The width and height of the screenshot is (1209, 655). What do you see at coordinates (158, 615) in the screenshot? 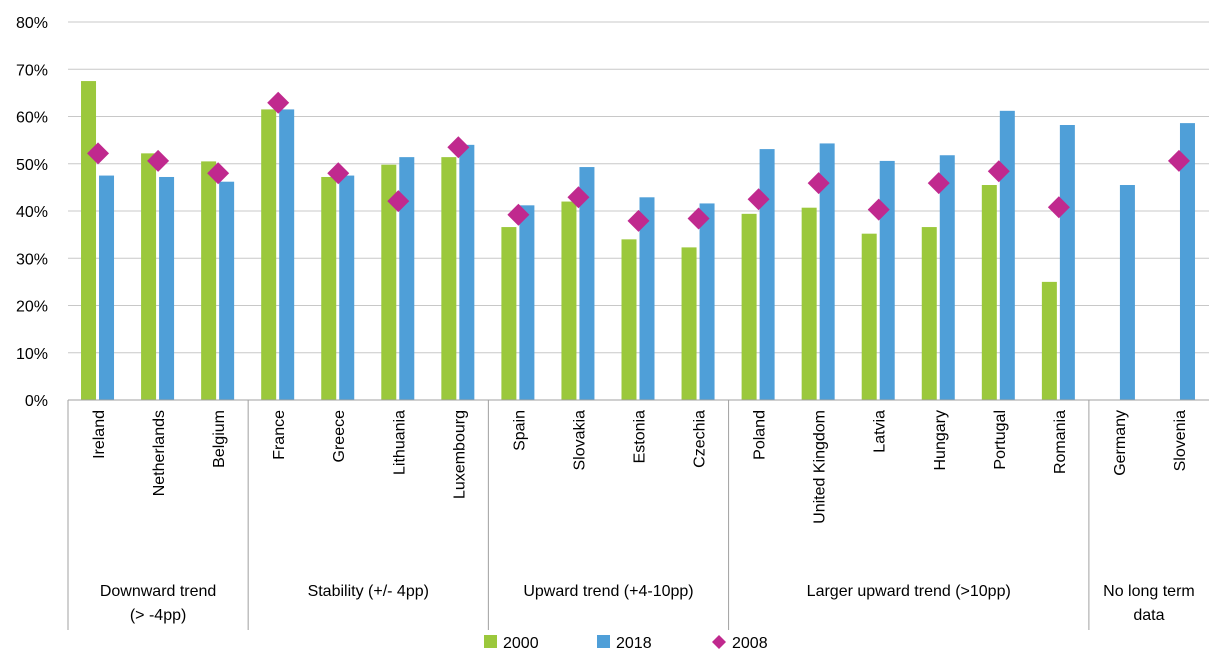
I see `group-label: (> -4pp)` at bounding box center [158, 615].